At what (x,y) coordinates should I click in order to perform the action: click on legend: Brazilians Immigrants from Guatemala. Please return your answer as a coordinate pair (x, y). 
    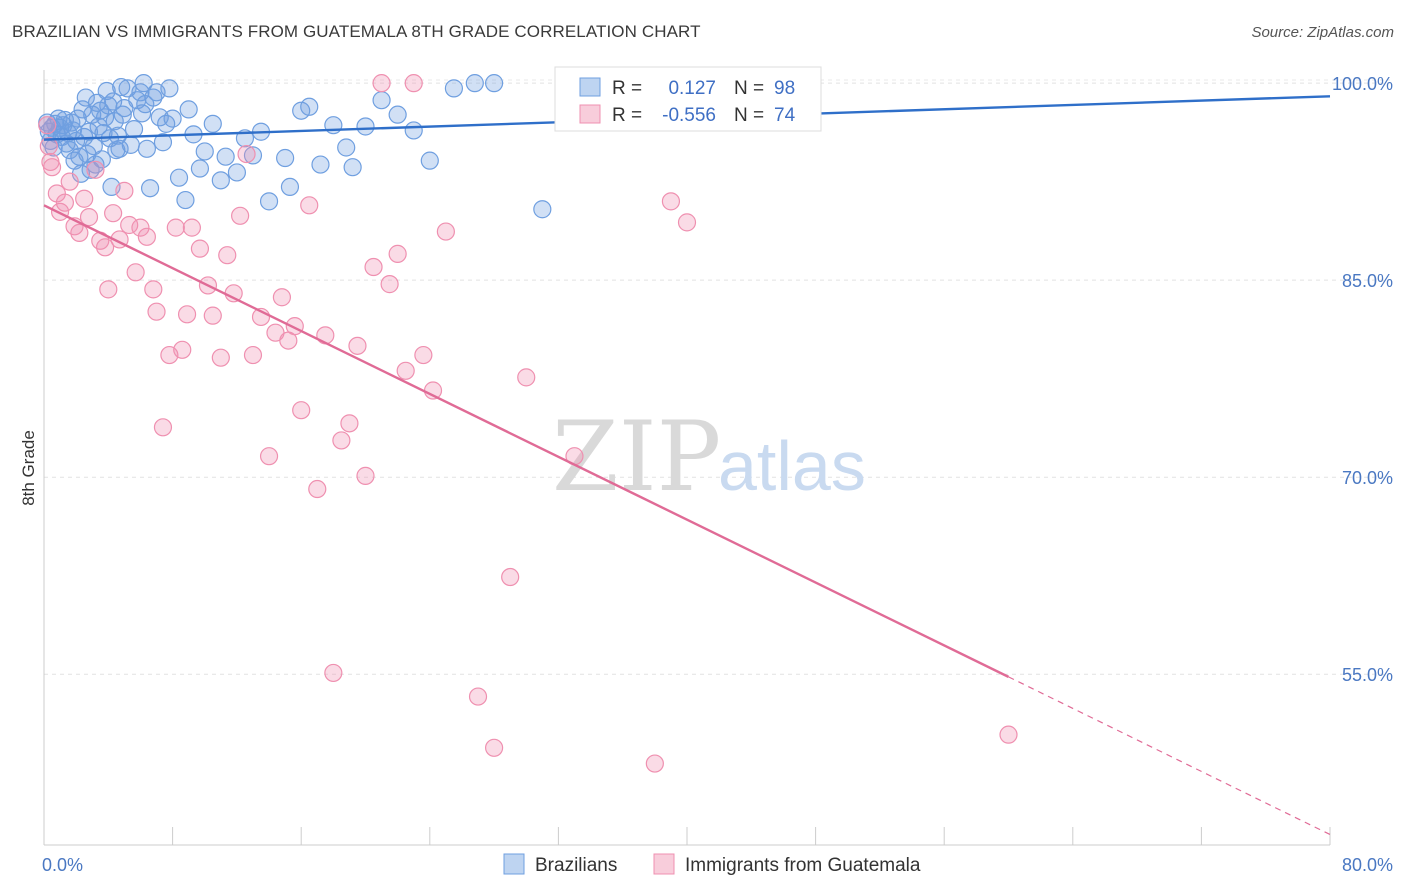
    Looking at the image, I should click on (712, 864).